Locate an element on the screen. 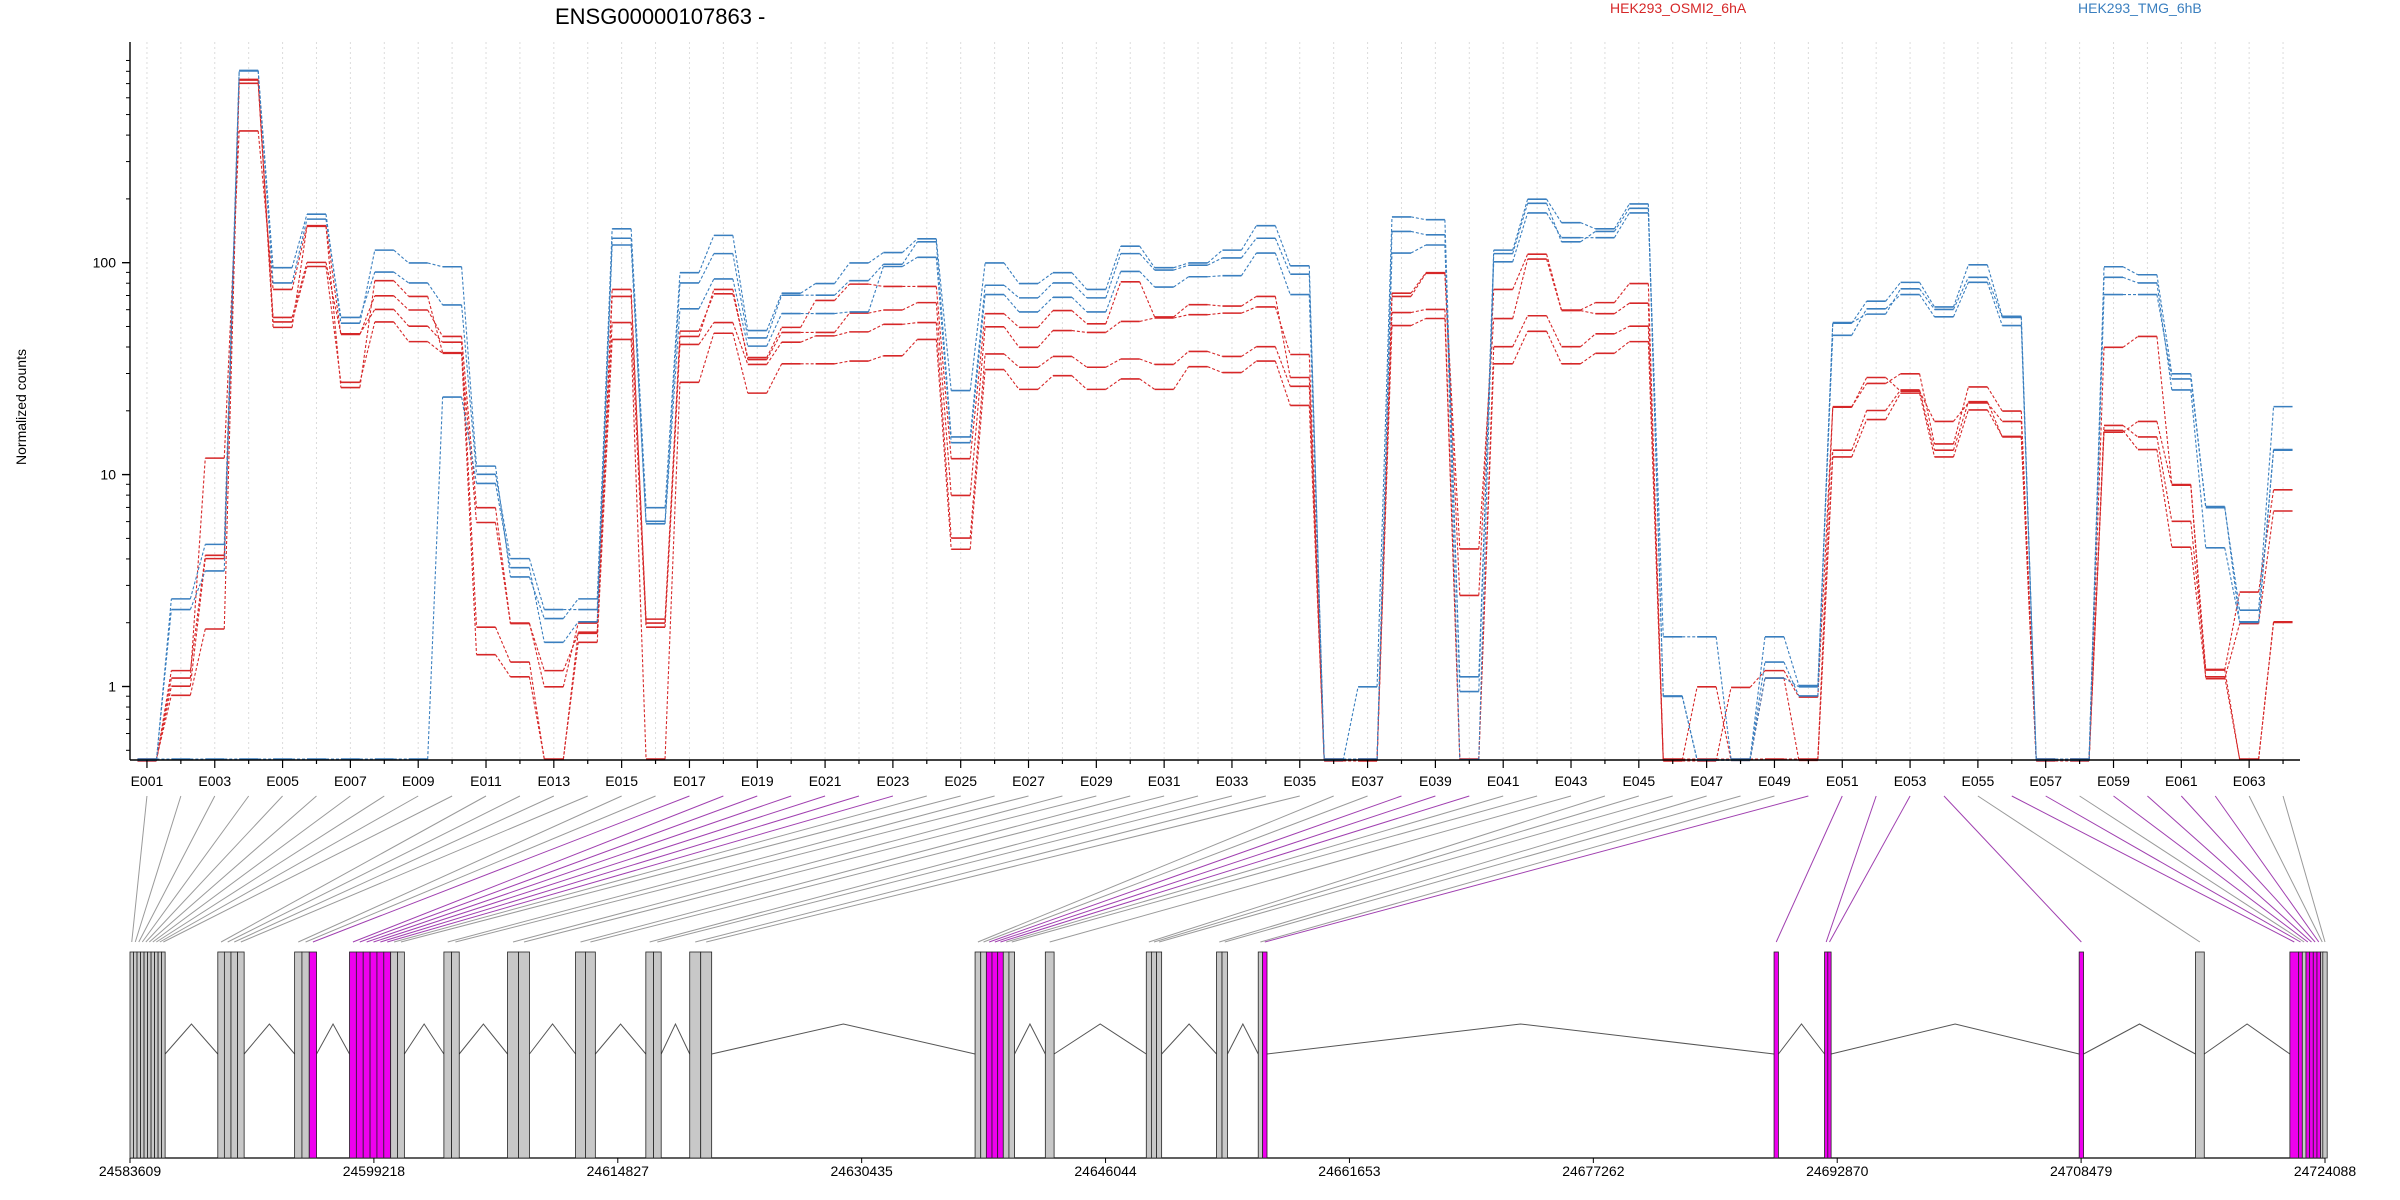 This screenshot has height=1200, width=2400. x-tick-label: E013 is located at coordinates (553, 781).